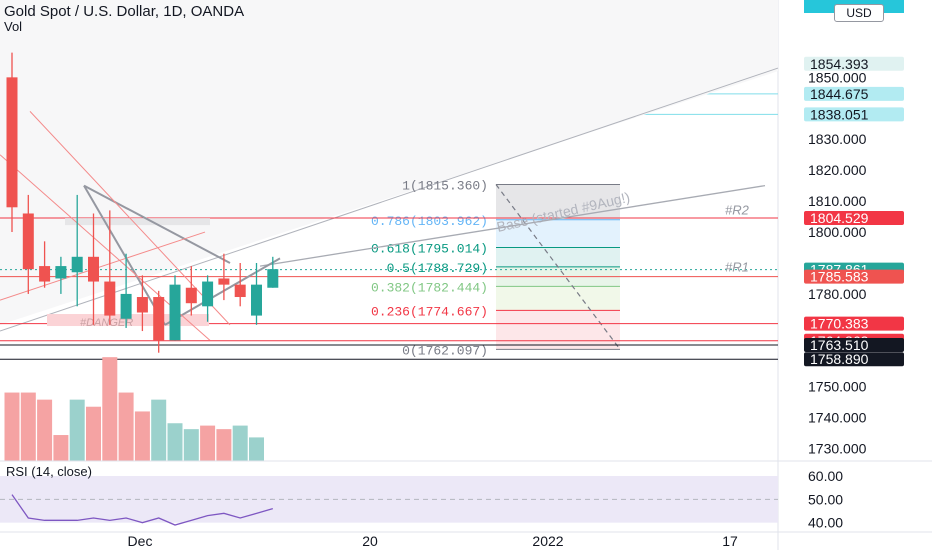 The image size is (932, 550). I want to click on base-trendline, so click(512, 225).